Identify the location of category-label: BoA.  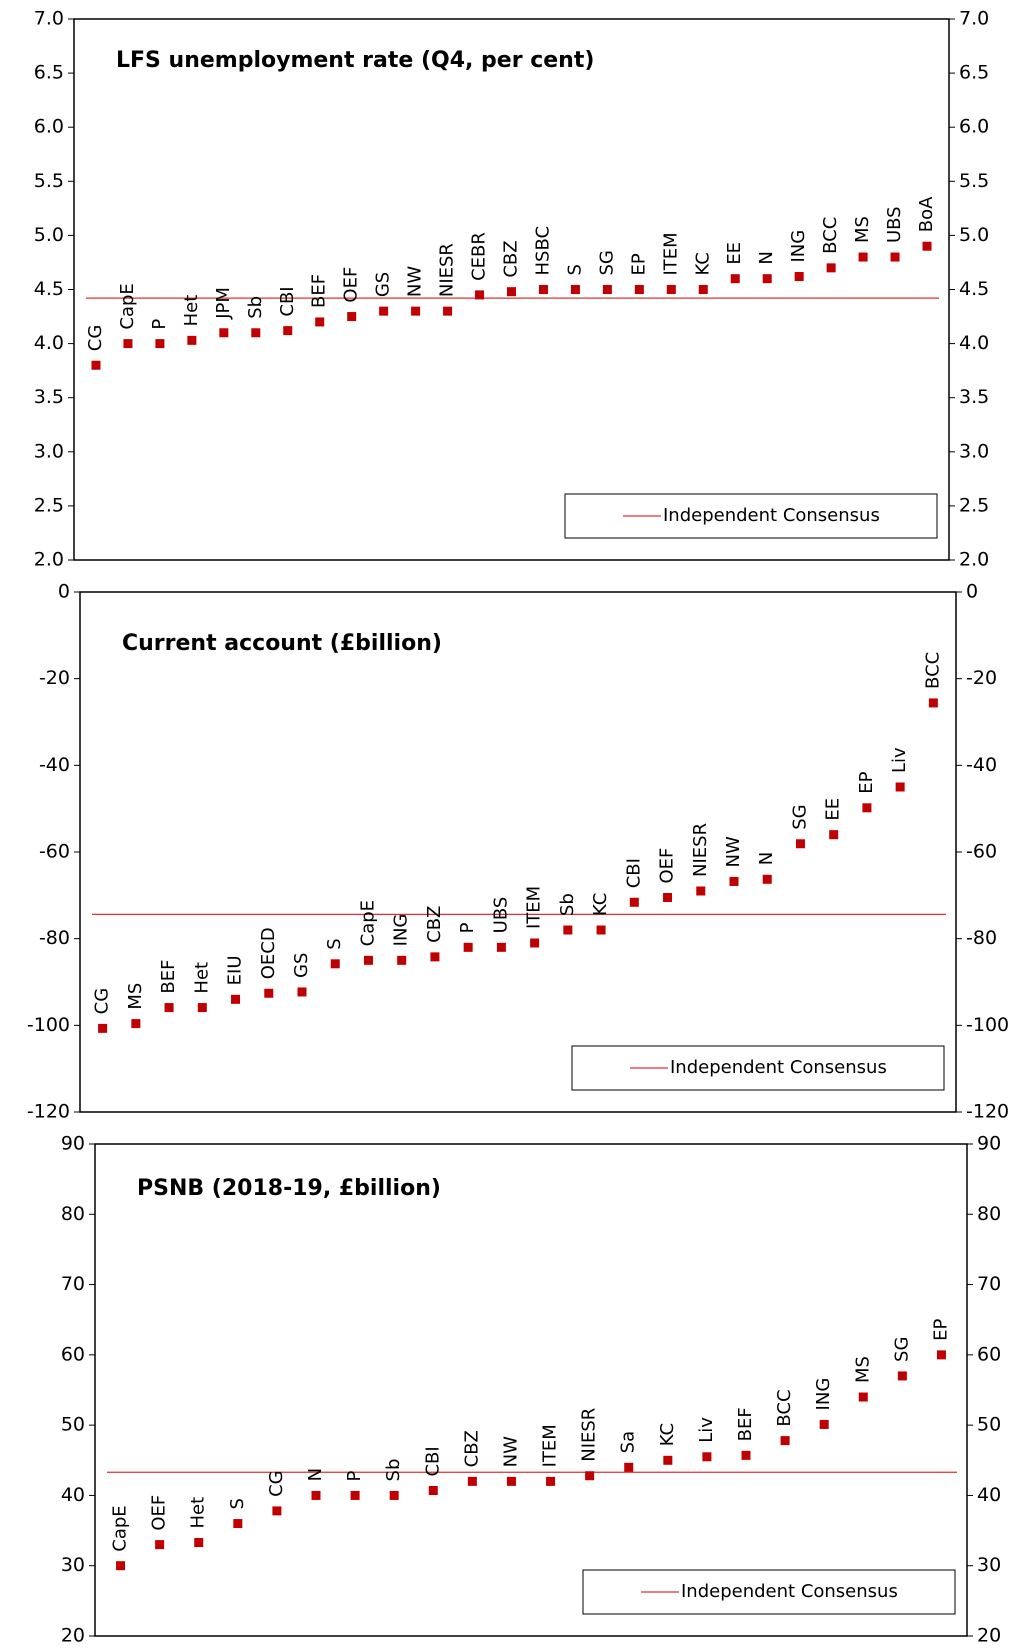
(926, 214).